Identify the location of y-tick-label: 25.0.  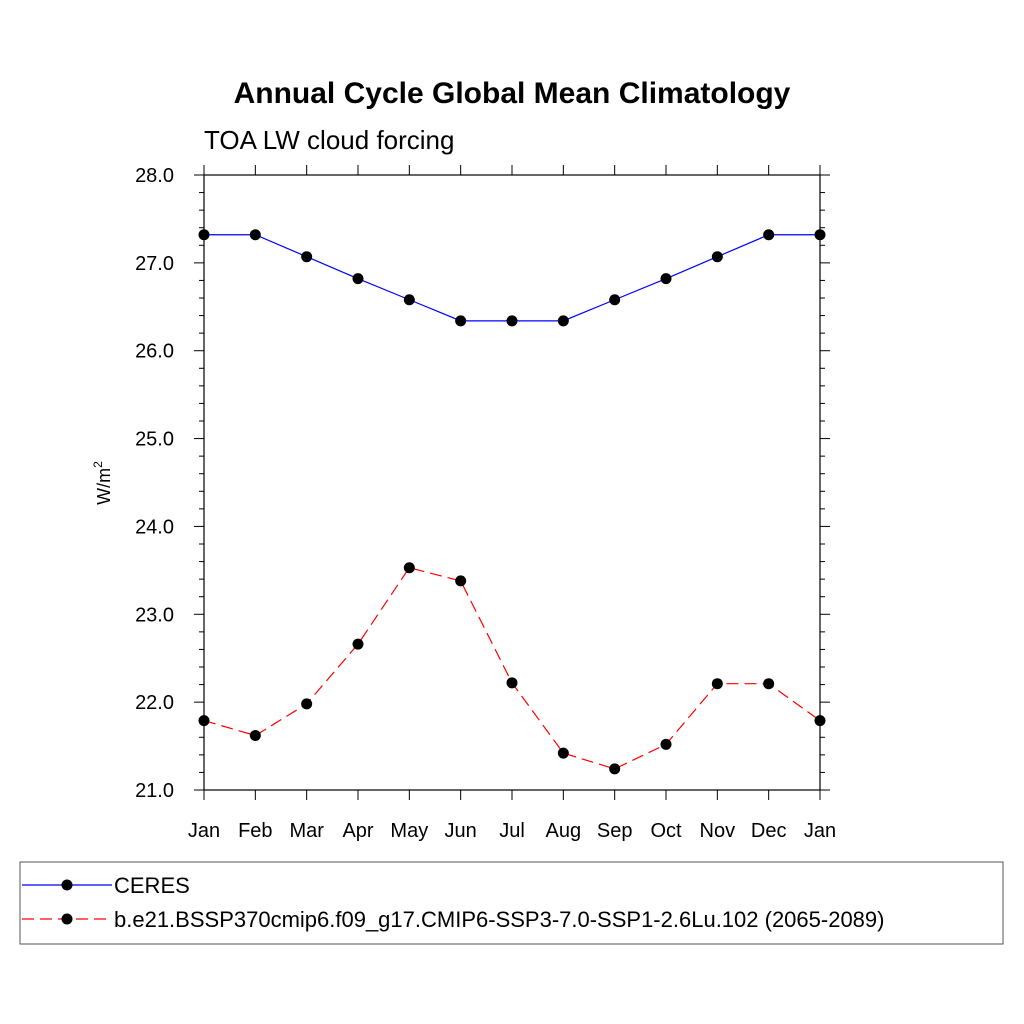
(154, 440).